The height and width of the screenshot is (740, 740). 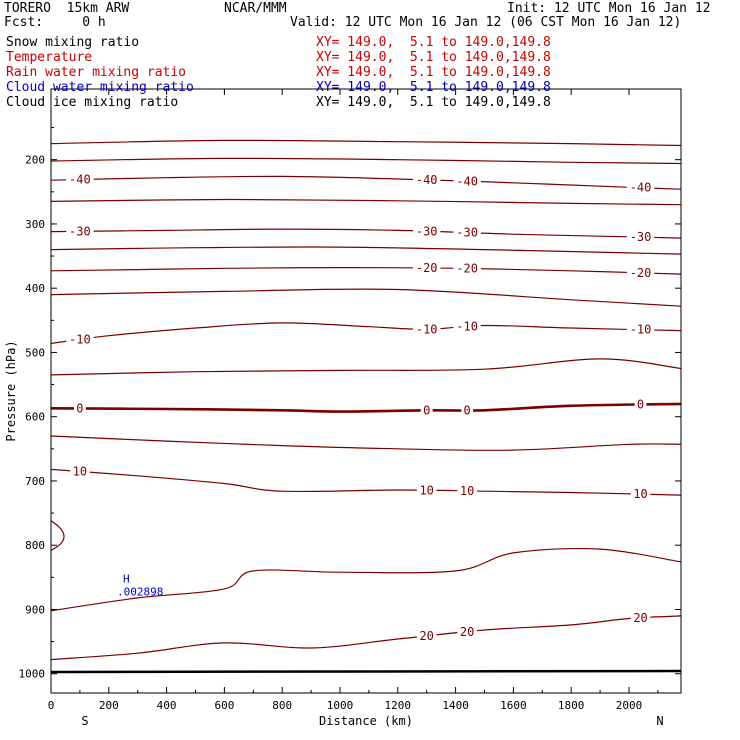 I want to click on init-time: Init: 12 UTC Mon 16 Jan 12, so click(x=609, y=8).